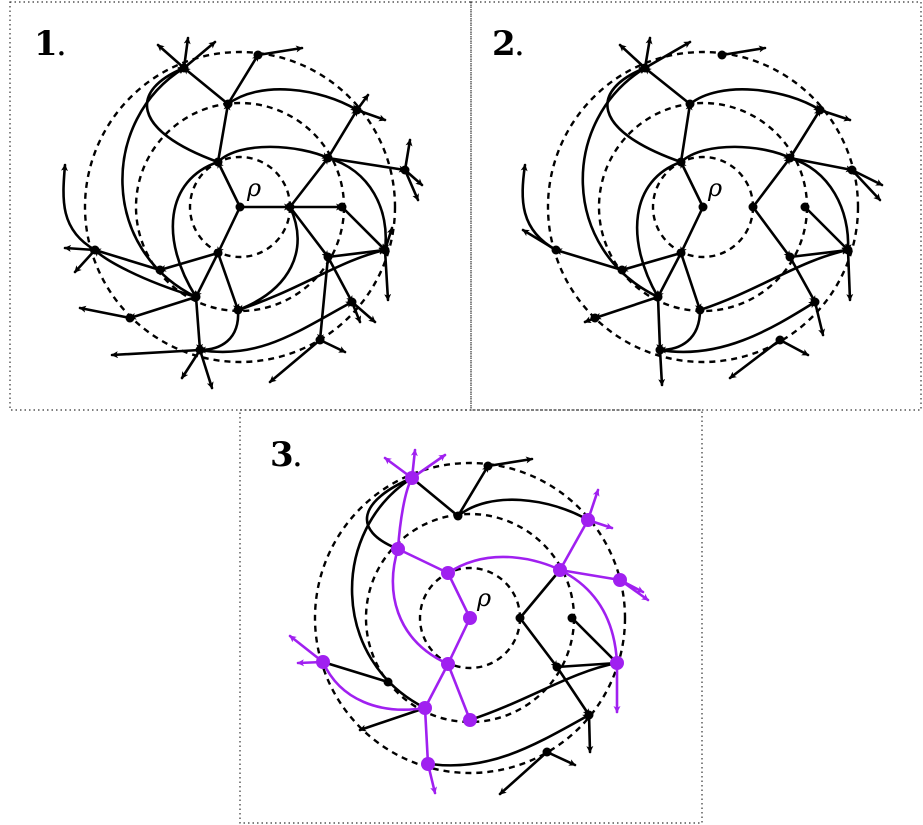 The height and width of the screenshot is (825, 923). What do you see at coordinates (253, 188) in the screenshot?
I see `panel-1-root-label: ρ` at bounding box center [253, 188].